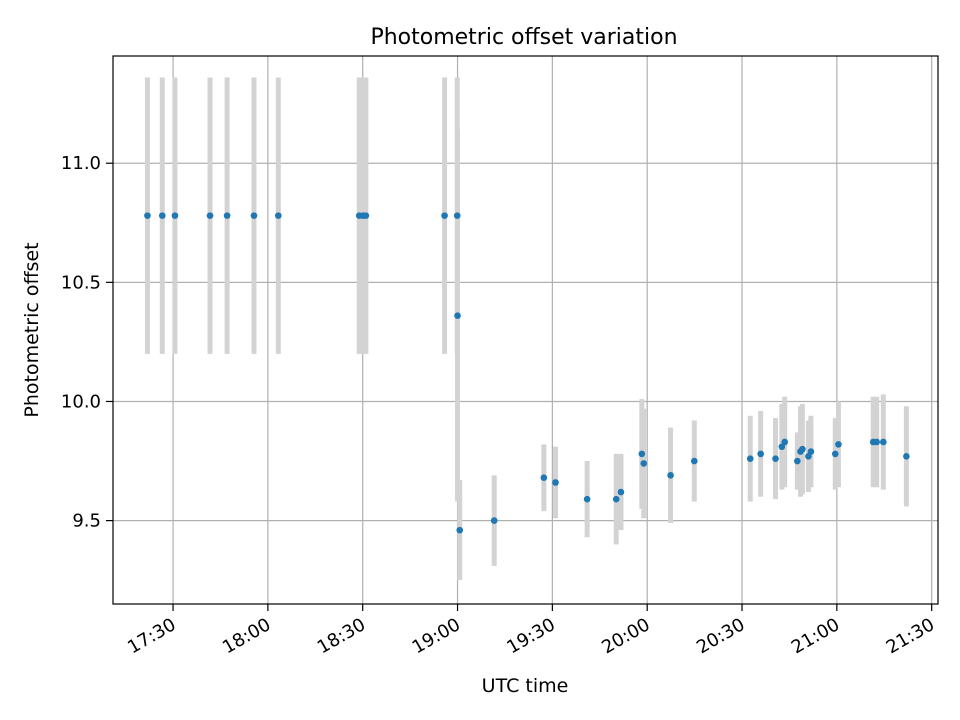  What do you see at coordinates (81, 282) in the screenshot?
I see `y-tick-label: 10.5` at bounding box center [81, 282].